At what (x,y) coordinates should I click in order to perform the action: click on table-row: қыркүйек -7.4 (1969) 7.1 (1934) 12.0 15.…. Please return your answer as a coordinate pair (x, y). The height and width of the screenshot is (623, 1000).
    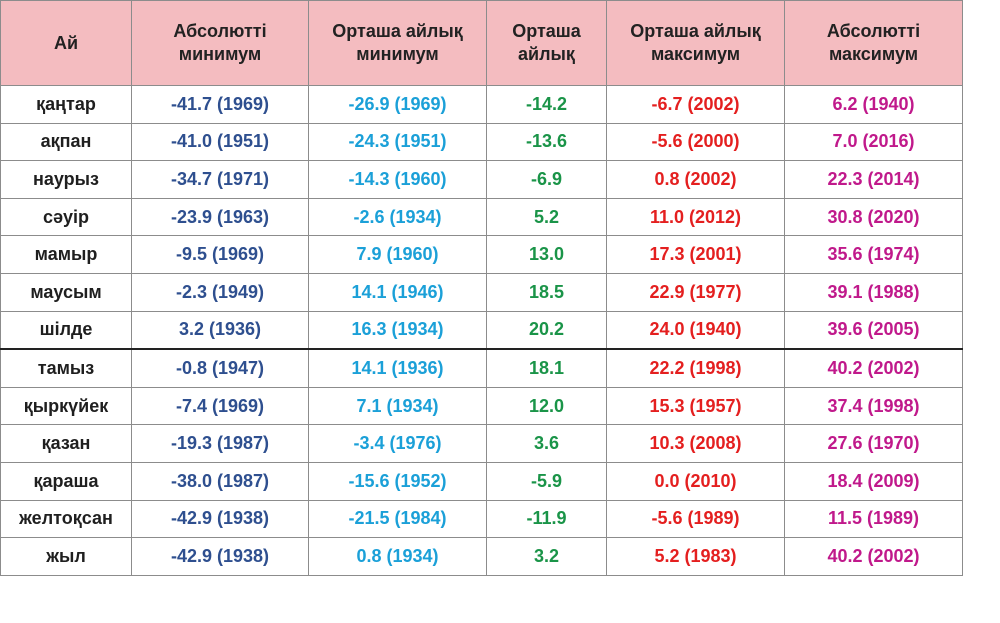
    Looking at the image, I should click on (481, 406).